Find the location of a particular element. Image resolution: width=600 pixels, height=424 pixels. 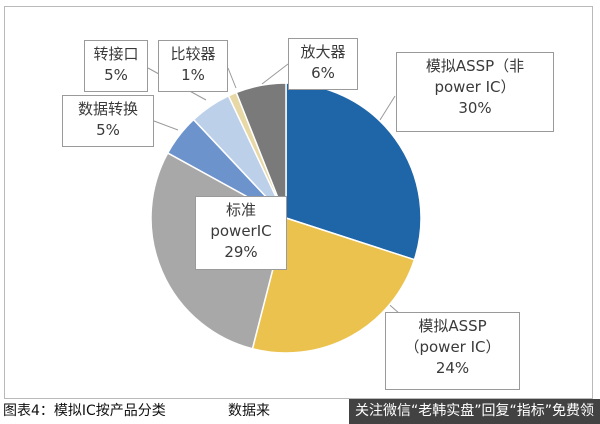

data-label-value: 30% is located at coordinates (475, 108).